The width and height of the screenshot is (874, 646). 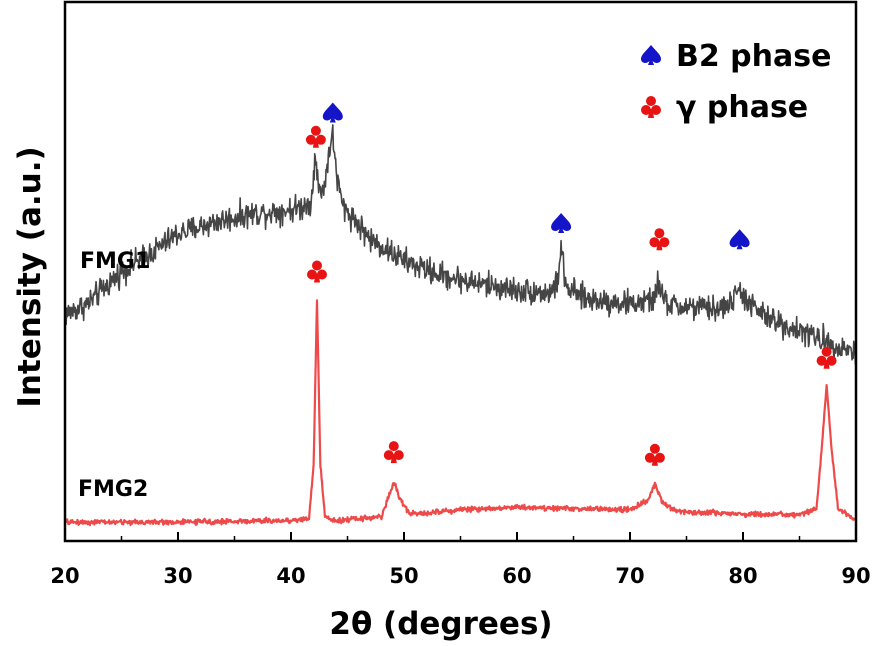 What do you see at coordinates (742, 576) in the screenshot?
I see `x-tick-label: 80` at bounding box center [742, 576].